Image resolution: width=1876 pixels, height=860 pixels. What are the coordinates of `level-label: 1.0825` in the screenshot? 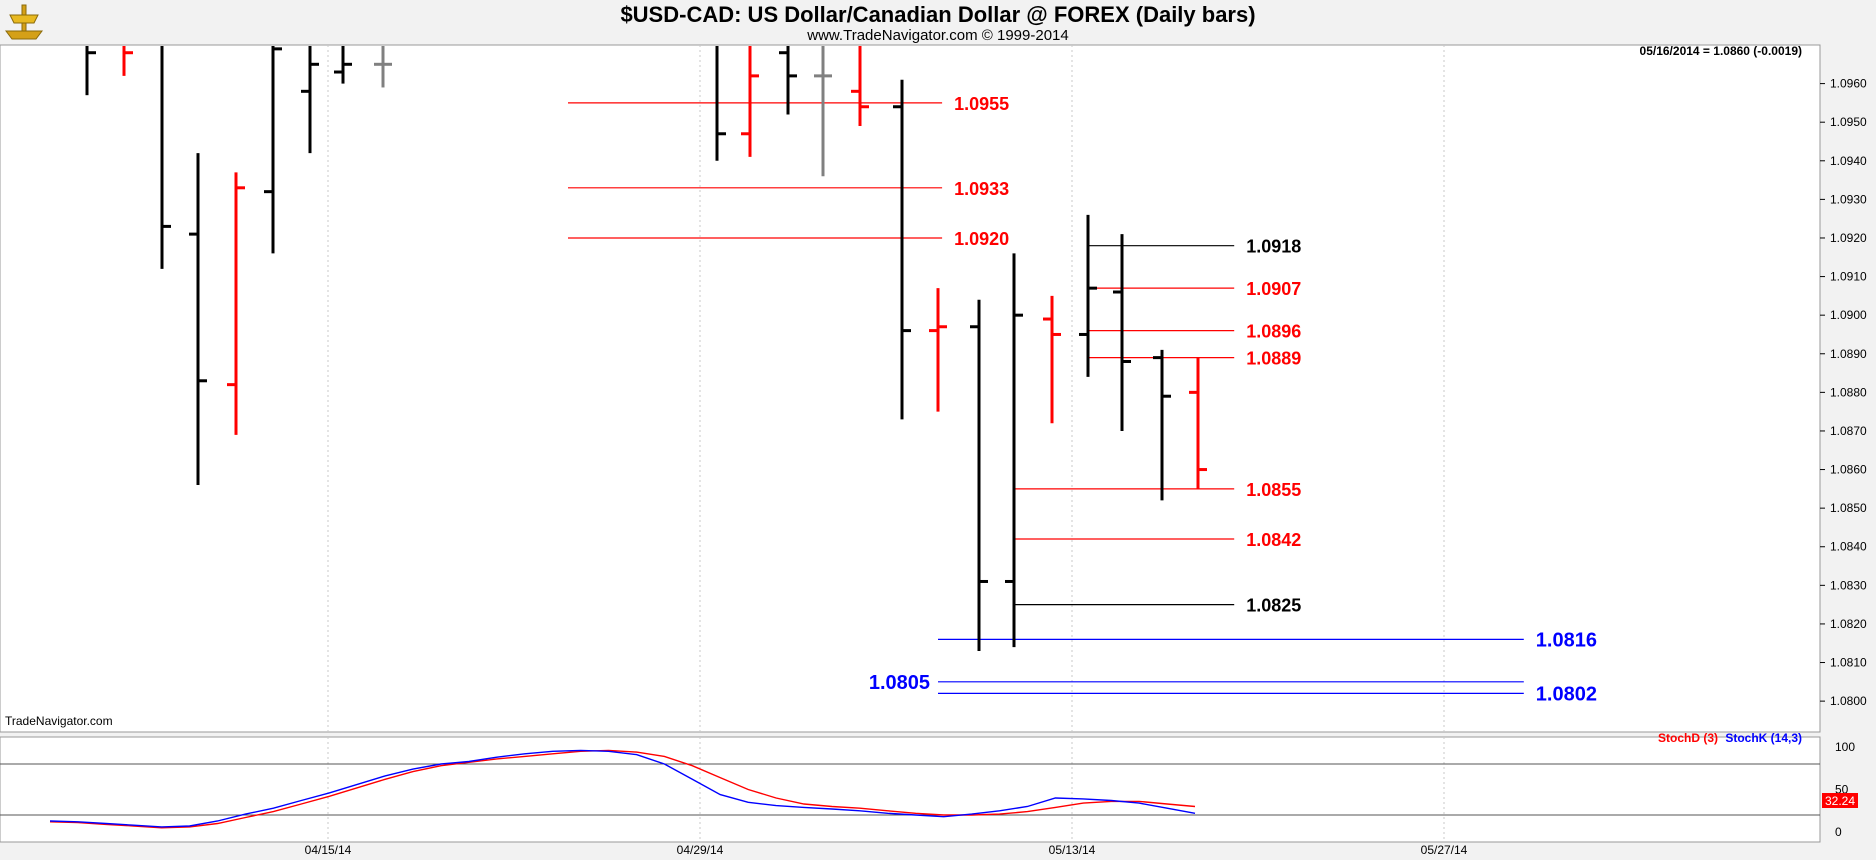 It's located at (1273, 606).